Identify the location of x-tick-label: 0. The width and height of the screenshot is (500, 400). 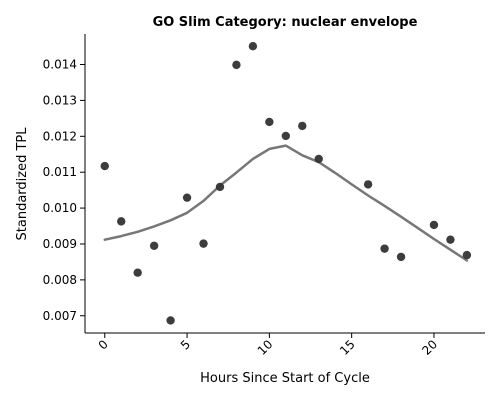
(103, 344).